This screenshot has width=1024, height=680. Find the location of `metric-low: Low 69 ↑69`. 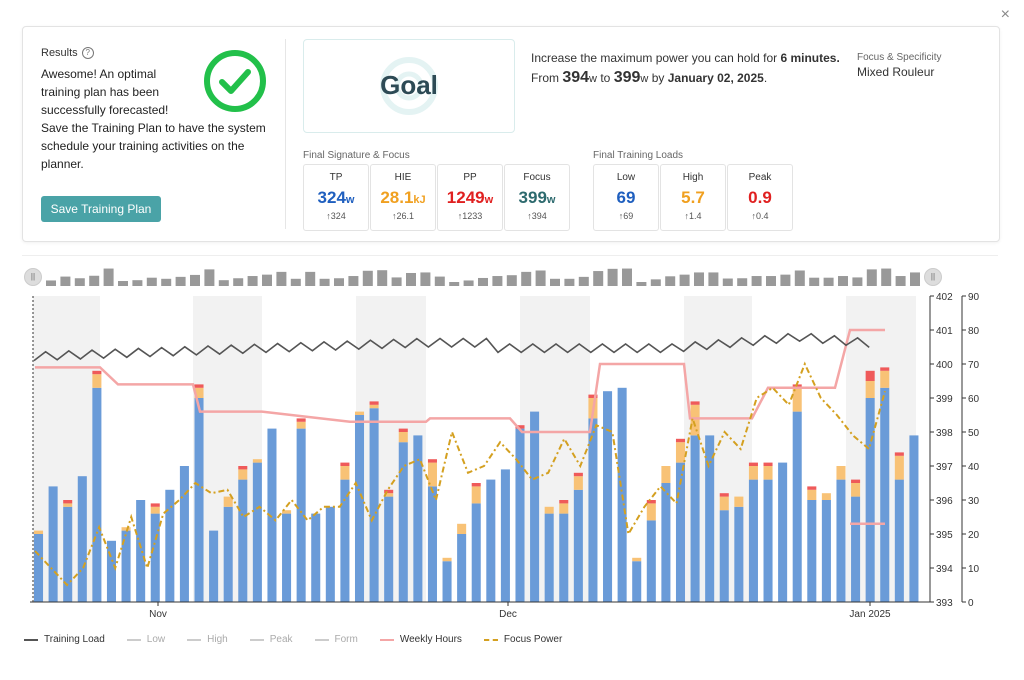

metric-low: Low 69 ↑69 is located at coordinates (626, 197).